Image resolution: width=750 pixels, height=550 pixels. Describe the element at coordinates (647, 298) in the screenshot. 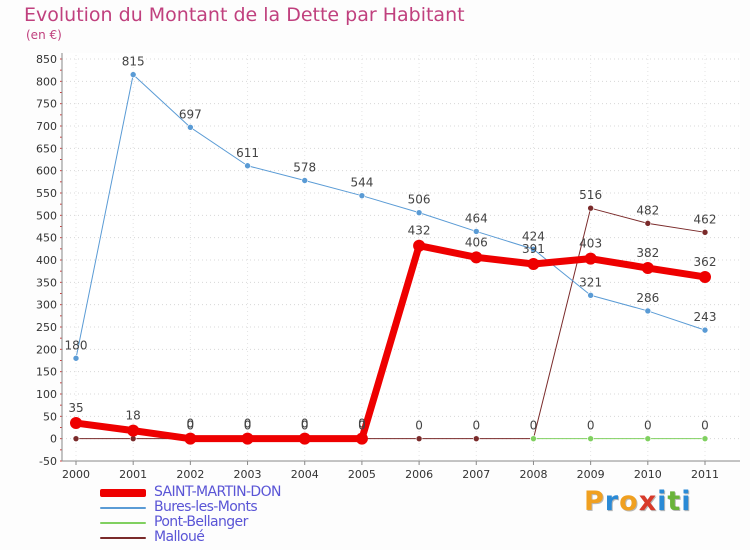

I see `data-label: 286` at that location.